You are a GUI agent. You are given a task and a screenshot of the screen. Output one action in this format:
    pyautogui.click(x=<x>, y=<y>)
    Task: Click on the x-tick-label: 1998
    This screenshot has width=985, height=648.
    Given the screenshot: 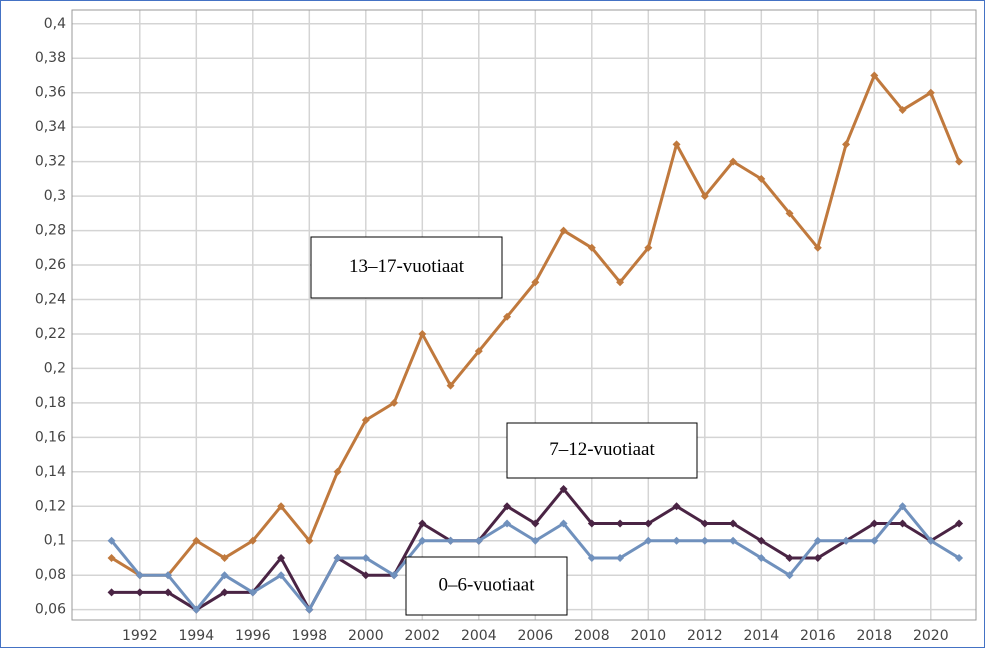 What is the action you would take?
    pyautogui.click(x=309, y=636)
    